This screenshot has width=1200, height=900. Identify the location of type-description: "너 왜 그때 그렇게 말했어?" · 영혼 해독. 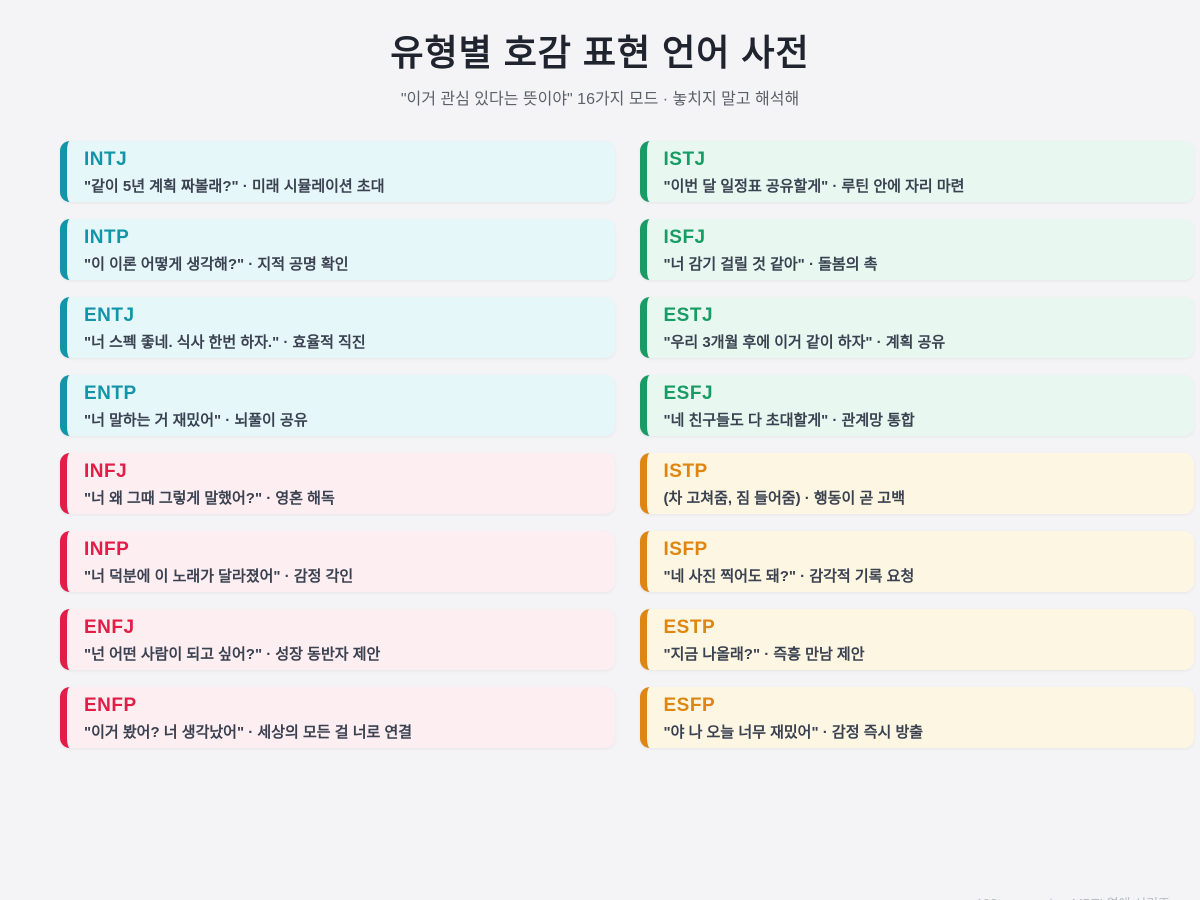
(209, 498).